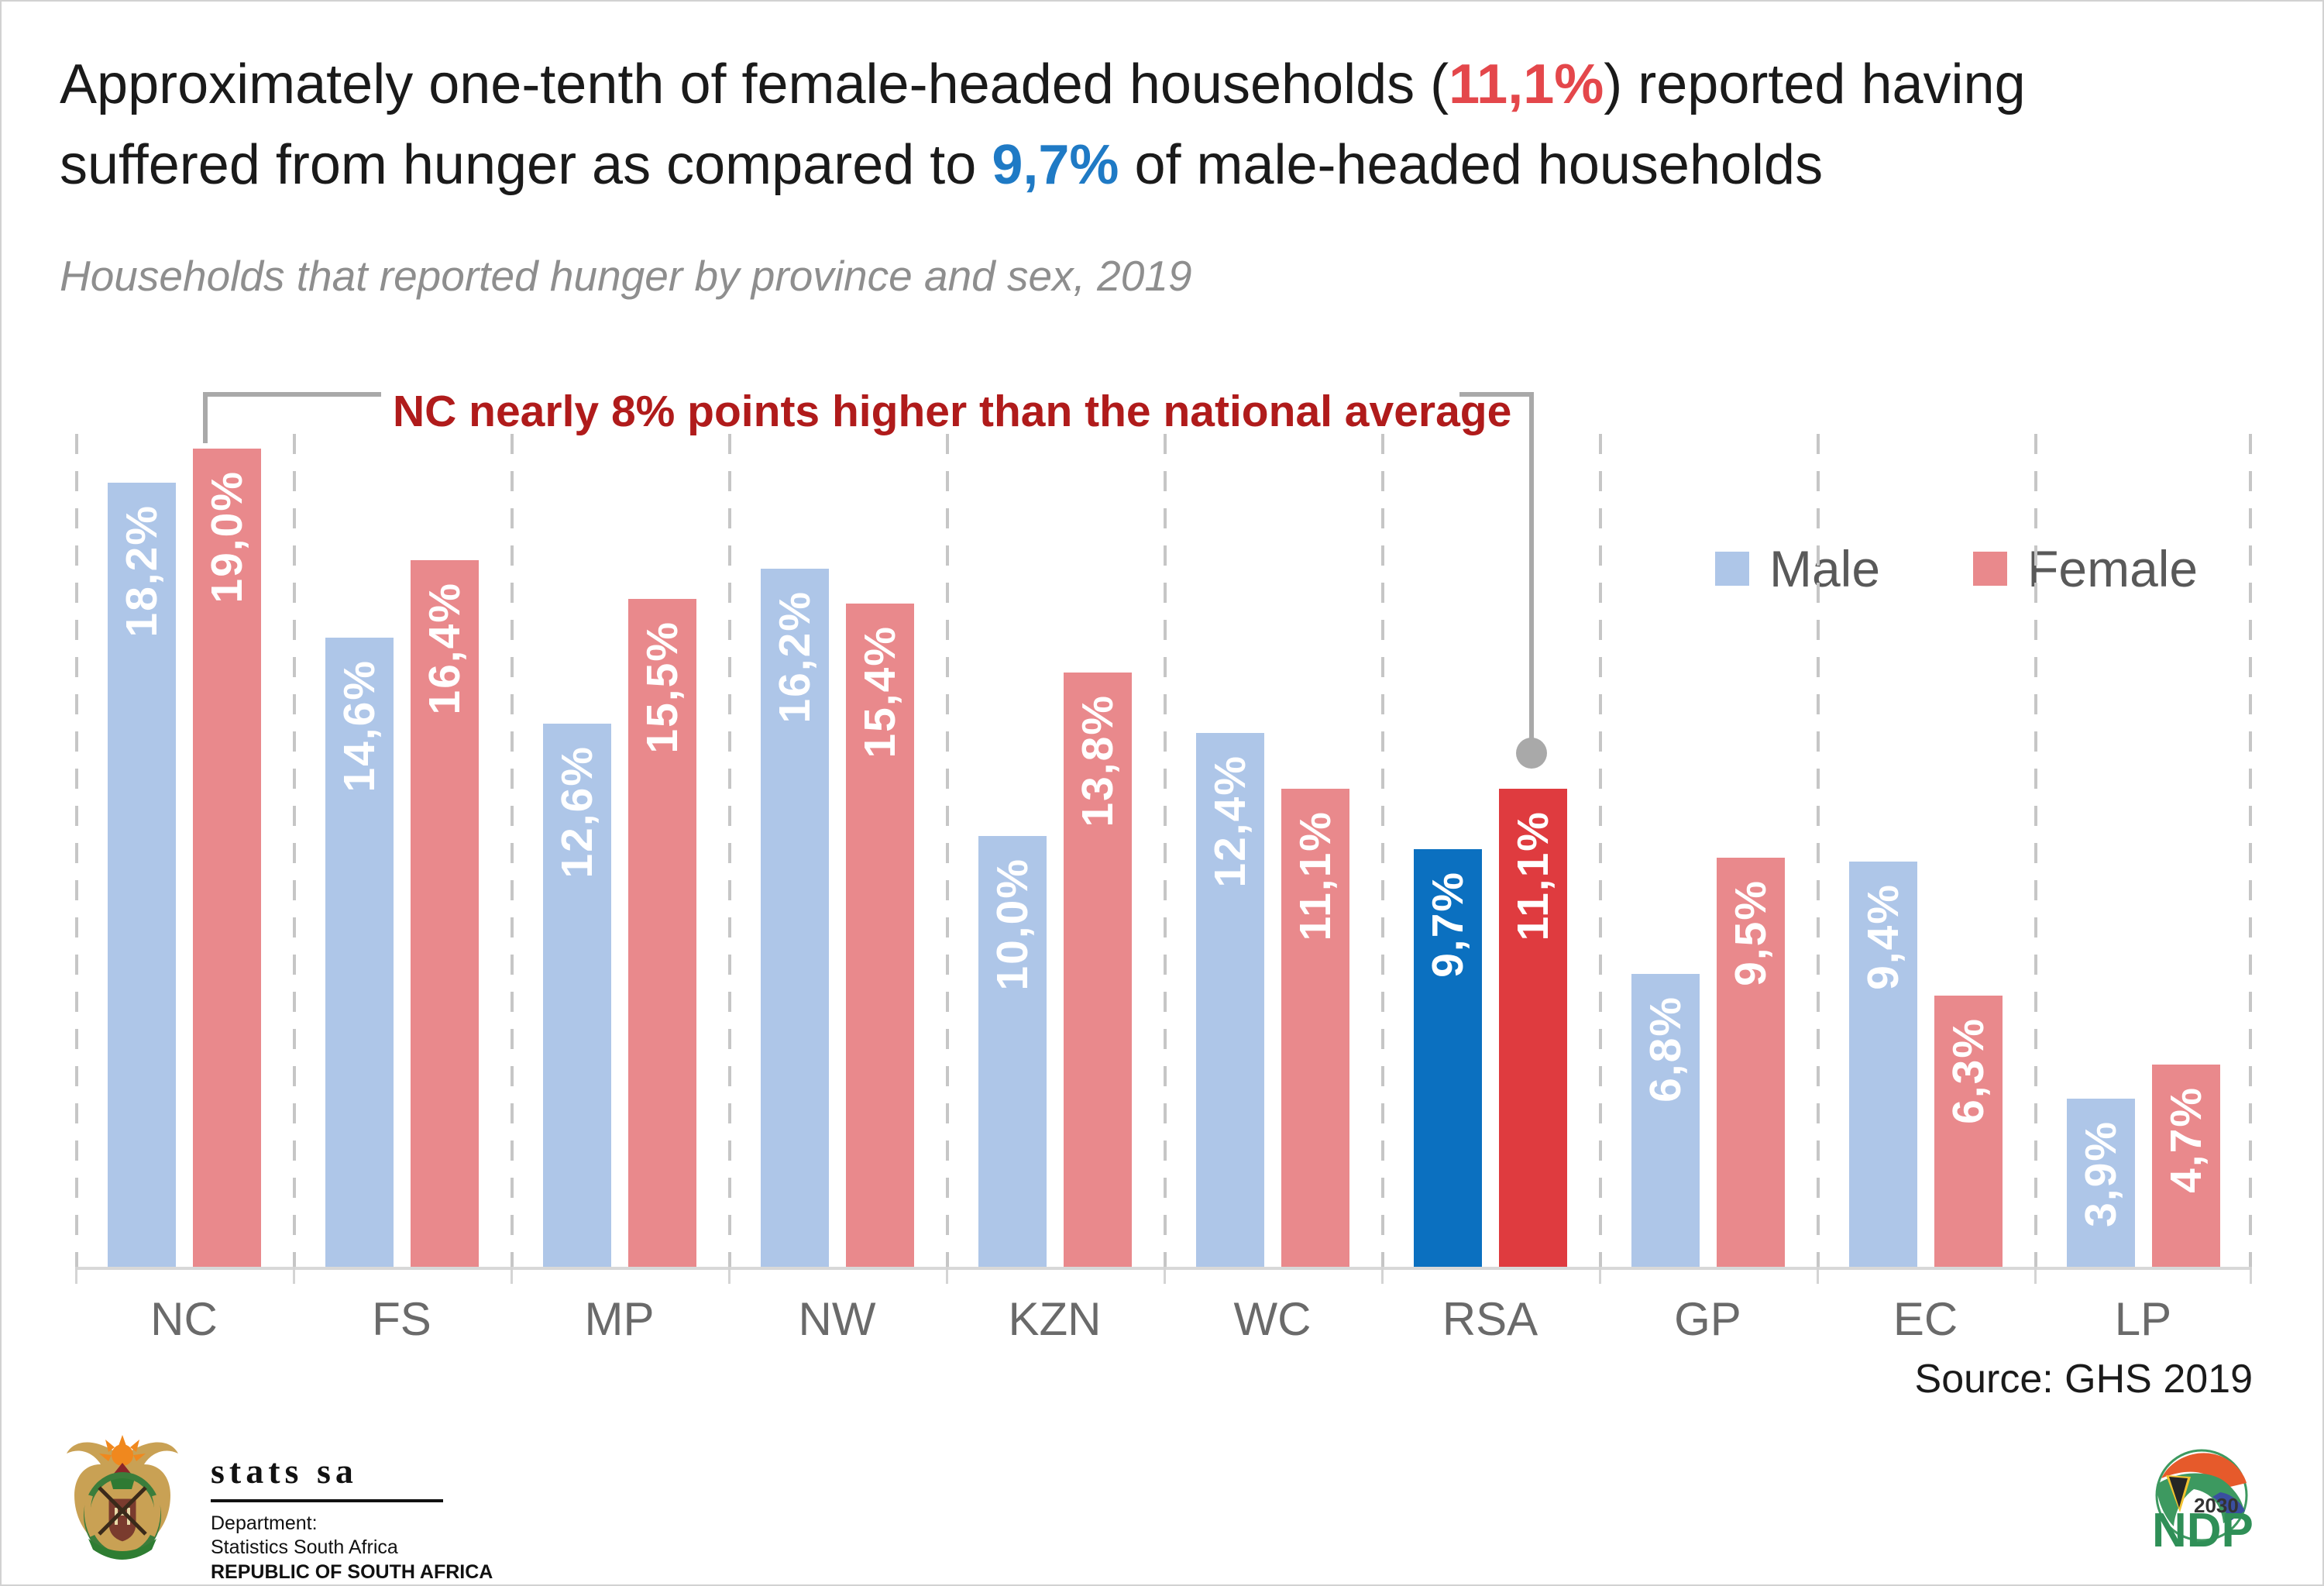  Describe the element at coordinates (1882, 1065) in the screenshot. I see `male-bar-ec: 9,4%` at that location.